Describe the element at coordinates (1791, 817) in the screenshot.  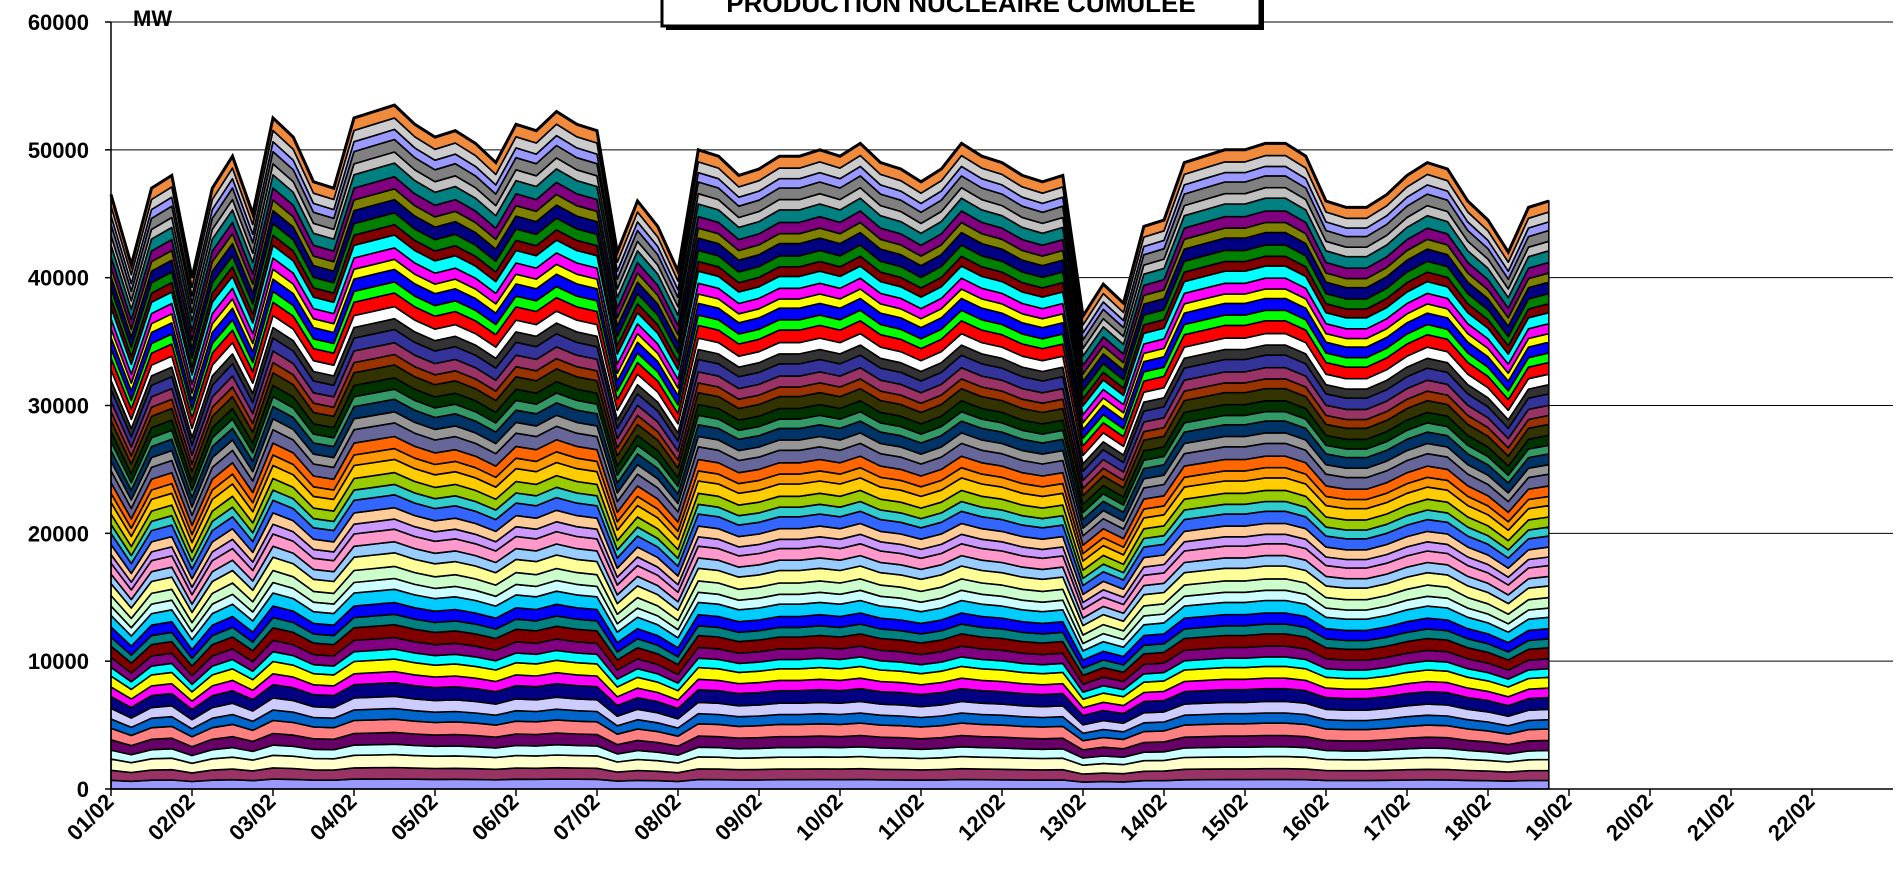
I see `x-tick-label: 22/02` at that location.